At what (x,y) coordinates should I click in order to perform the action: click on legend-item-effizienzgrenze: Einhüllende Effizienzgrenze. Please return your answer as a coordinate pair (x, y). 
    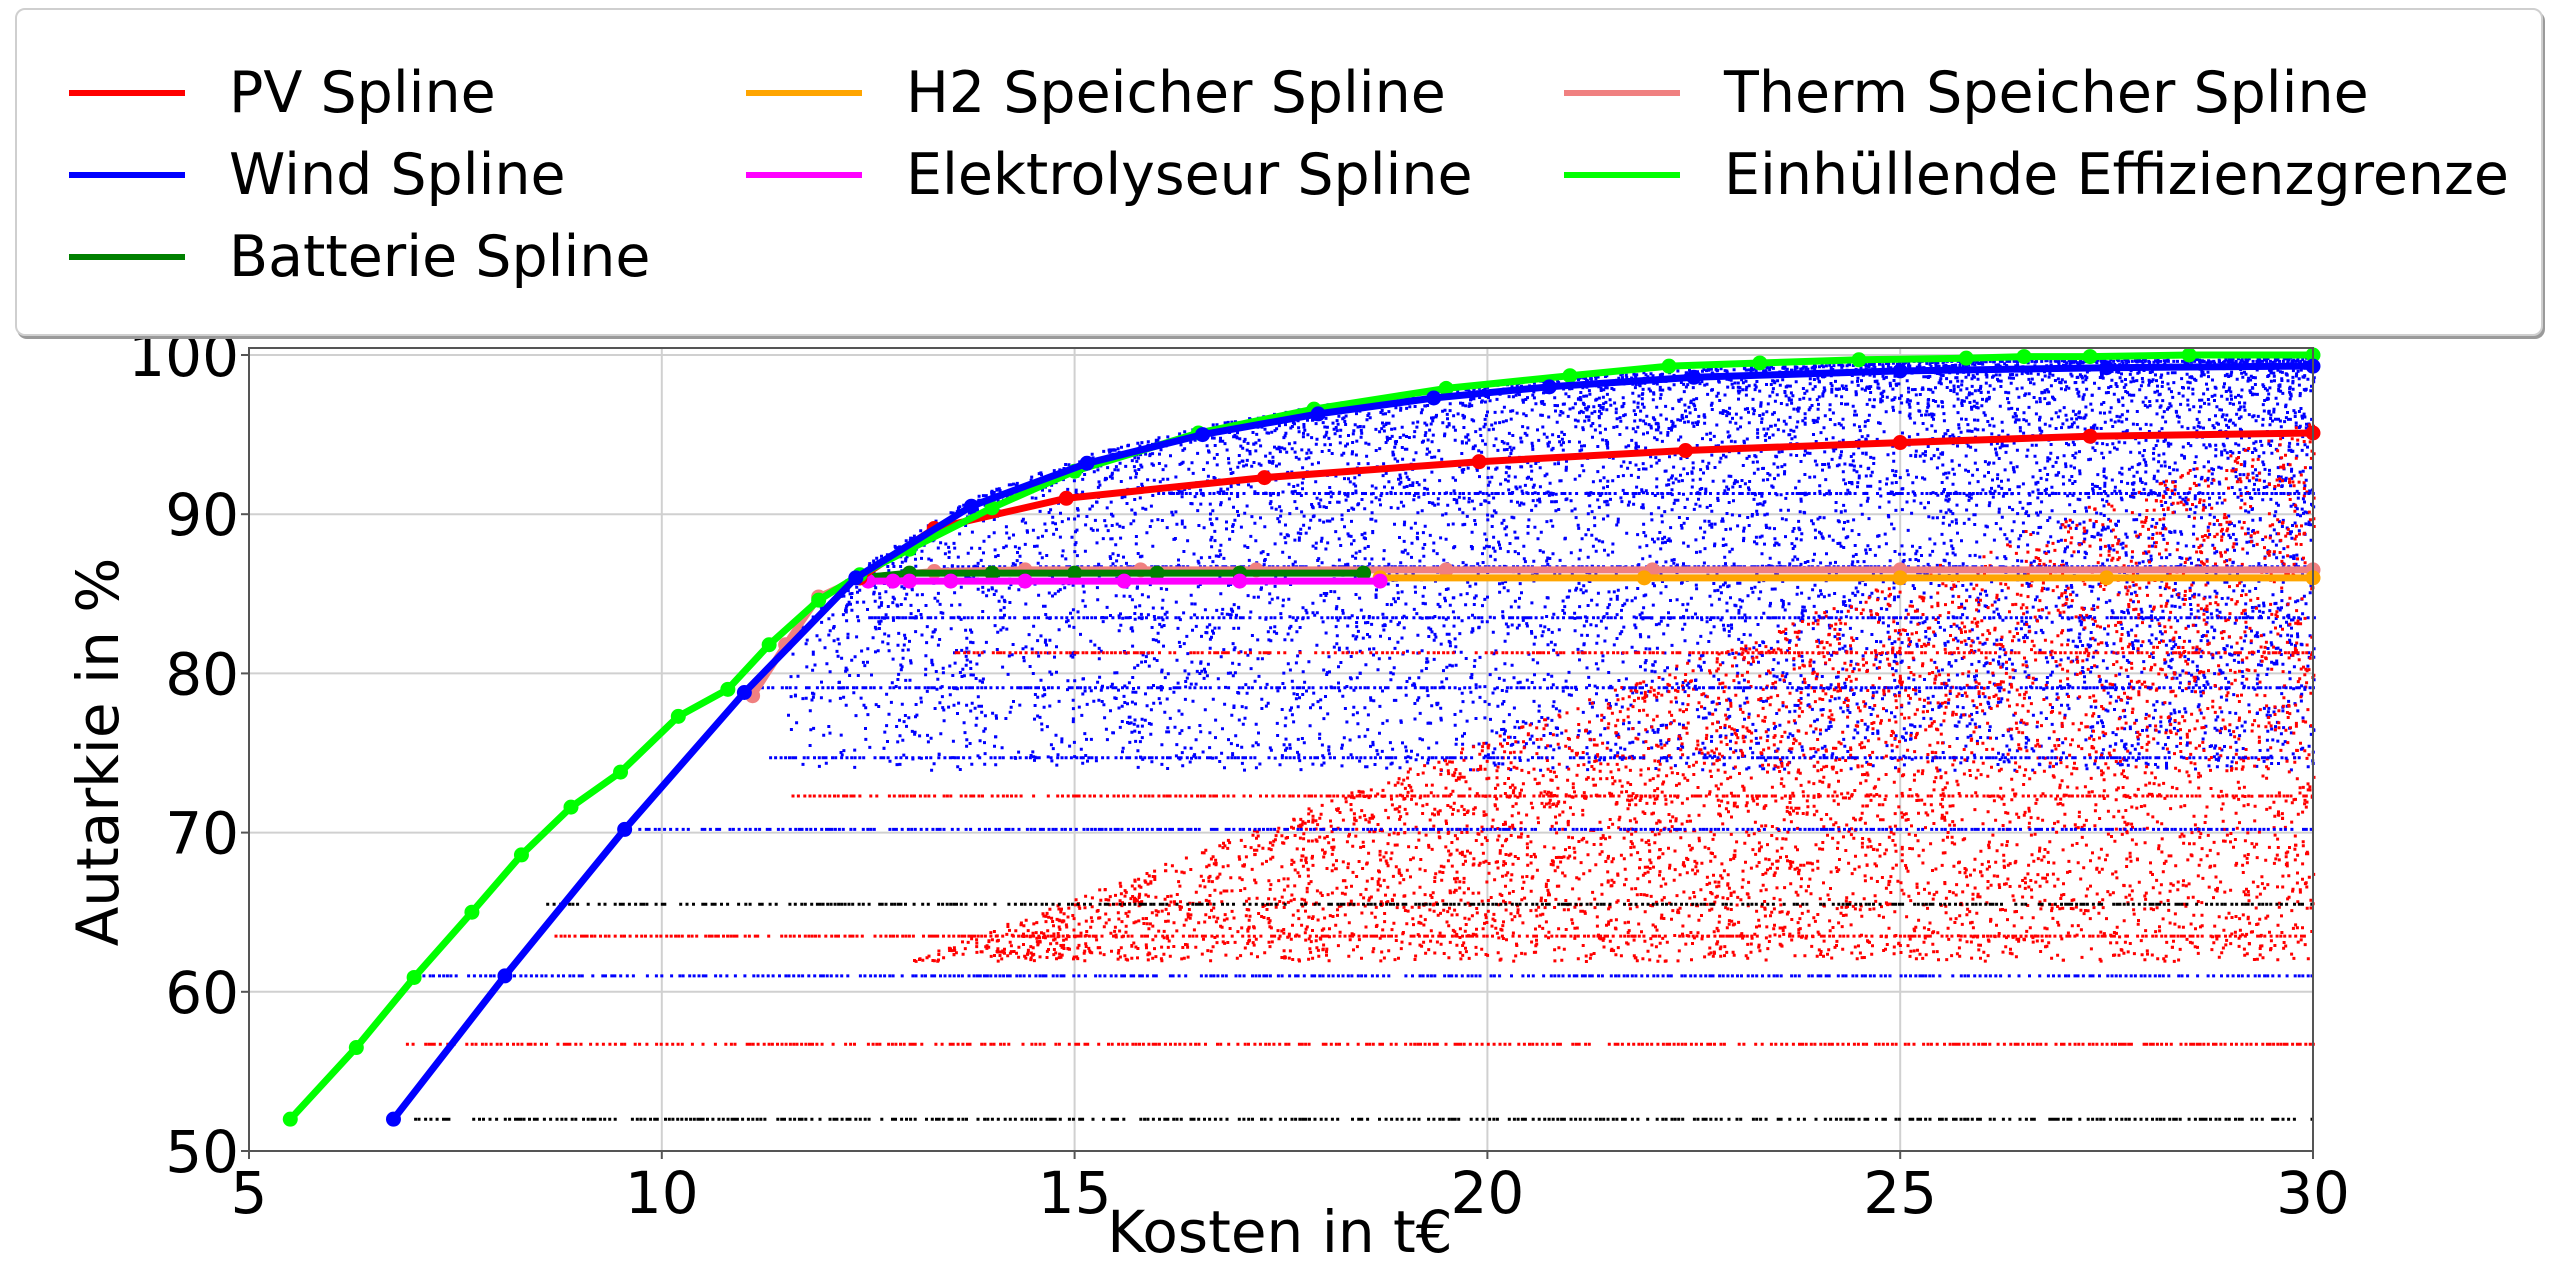
    Looking at the image, I should click on (2037, 175).